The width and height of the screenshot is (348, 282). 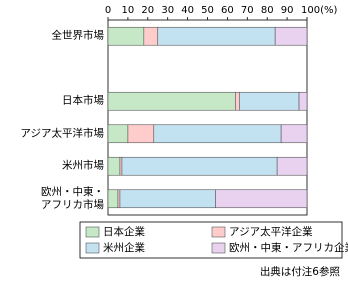 I want to click on x-tick-label: 40, so click(x=187, y=10).